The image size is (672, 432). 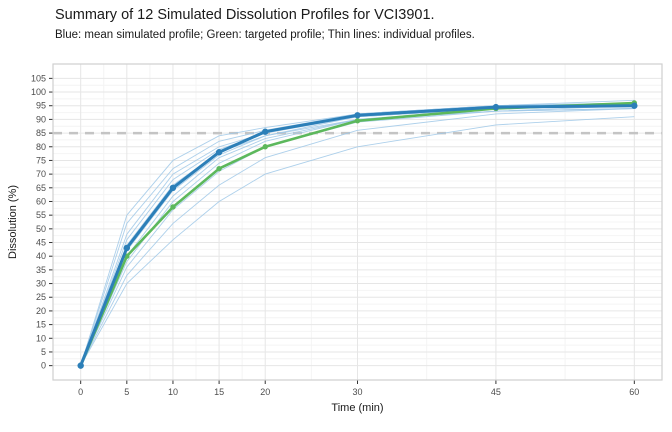 What do you see at coordinates (38, 92) in the screenshot?
I see `svg-text: 100` at bounding box center [38, 92].